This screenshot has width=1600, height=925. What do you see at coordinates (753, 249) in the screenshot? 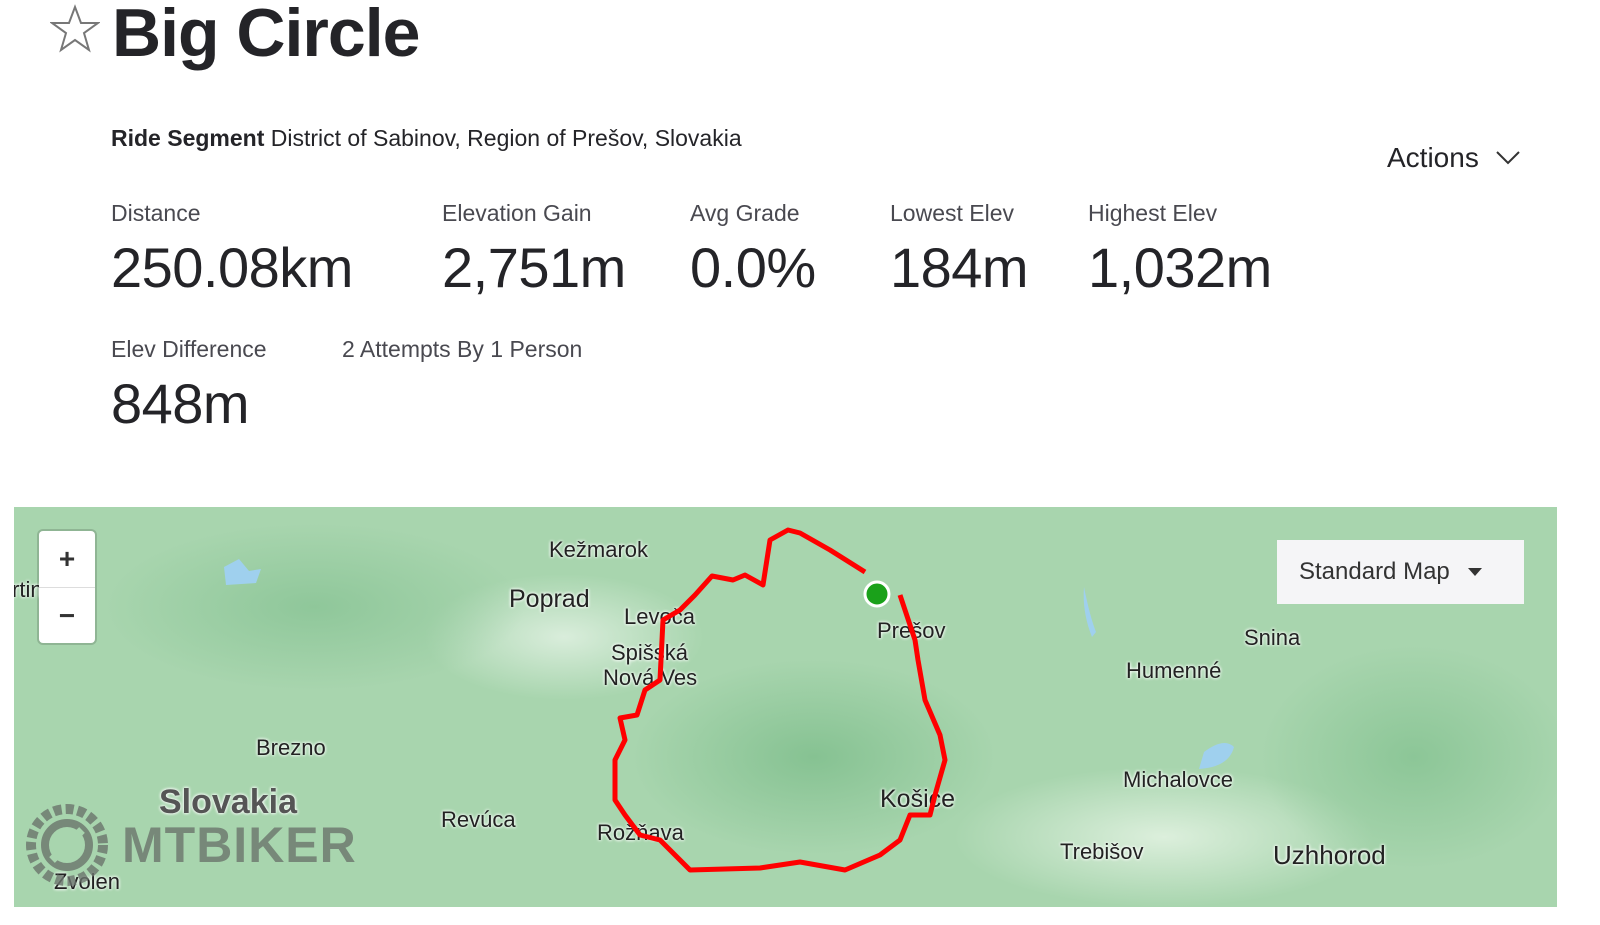
I see `stat-avg-grade: Avg Grade 0.0%` at bounding box center [753, 249].